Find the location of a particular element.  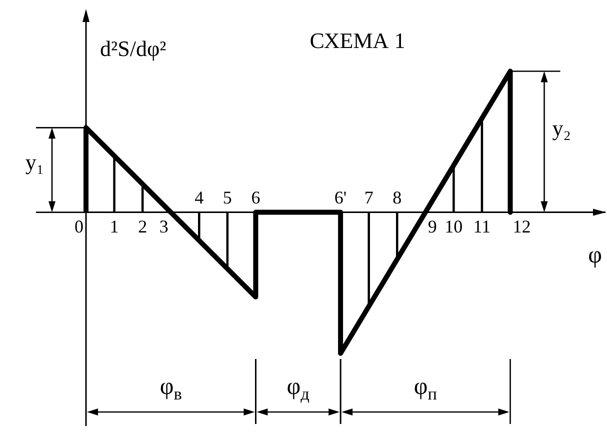

x-tick-label: 1 is located at coordinates (114, 226).